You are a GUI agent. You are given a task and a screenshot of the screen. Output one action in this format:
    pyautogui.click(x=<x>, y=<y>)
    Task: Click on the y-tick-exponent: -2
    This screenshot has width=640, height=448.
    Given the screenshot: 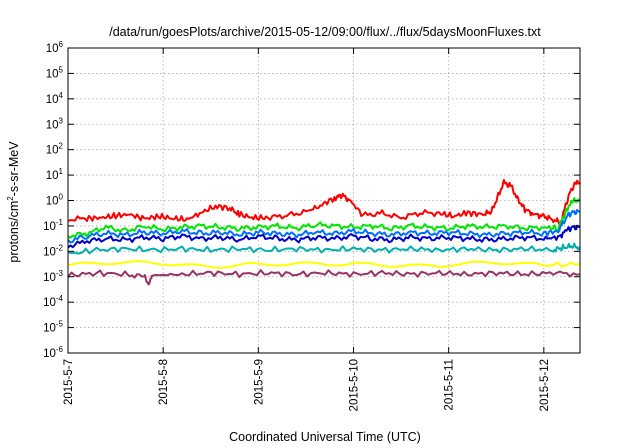 What is the action you would take?
    pyautogui.click(x=60, y=247)
    